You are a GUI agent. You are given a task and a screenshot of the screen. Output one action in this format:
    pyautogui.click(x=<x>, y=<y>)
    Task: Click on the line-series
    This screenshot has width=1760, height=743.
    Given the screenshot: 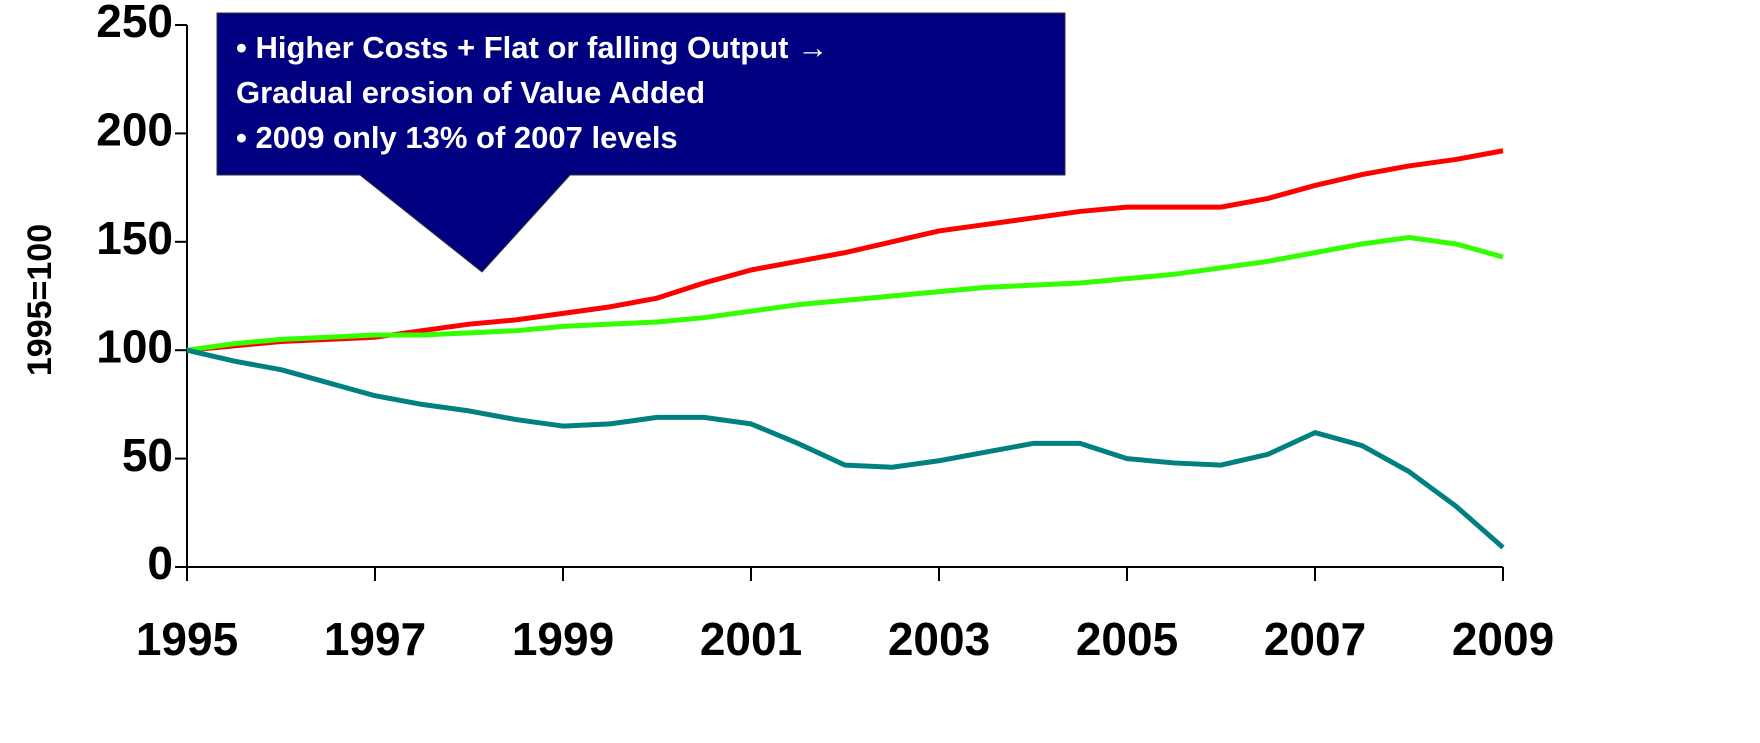 What is the action you would take?
    pyautogui.click(x=845, y=293)
    